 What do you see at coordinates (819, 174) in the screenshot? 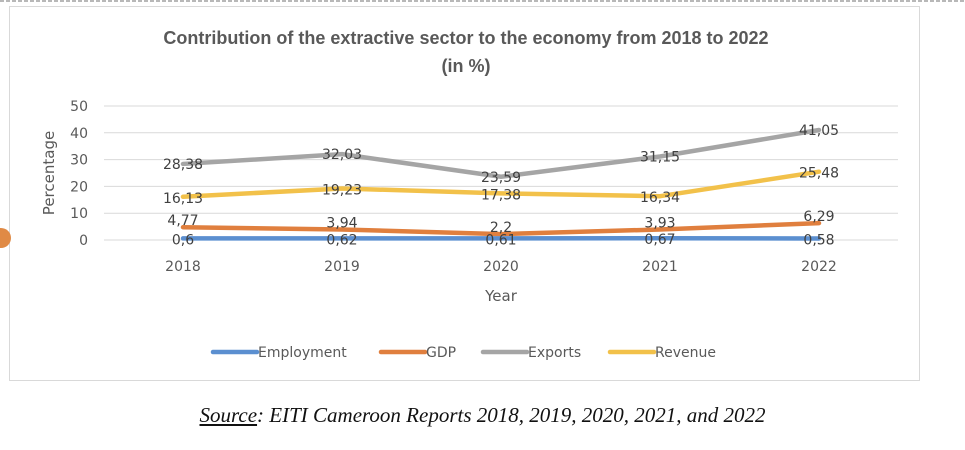
I see `data-label-revenue: 25,48` at bounding box center [819, 174].